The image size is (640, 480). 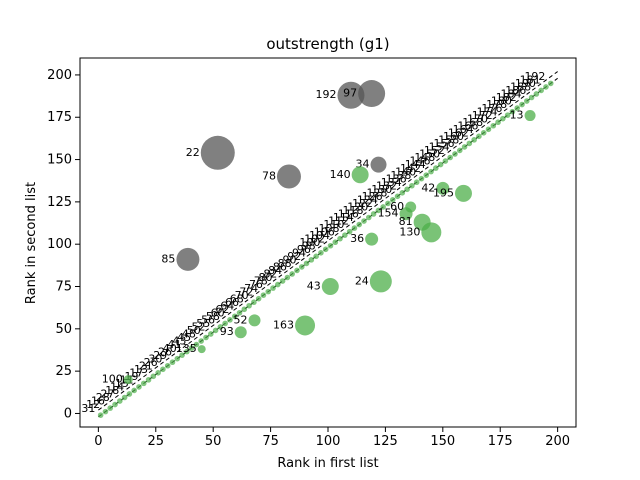 I want to click on diagonal-point-label: 102, so click(x=314, y=238).